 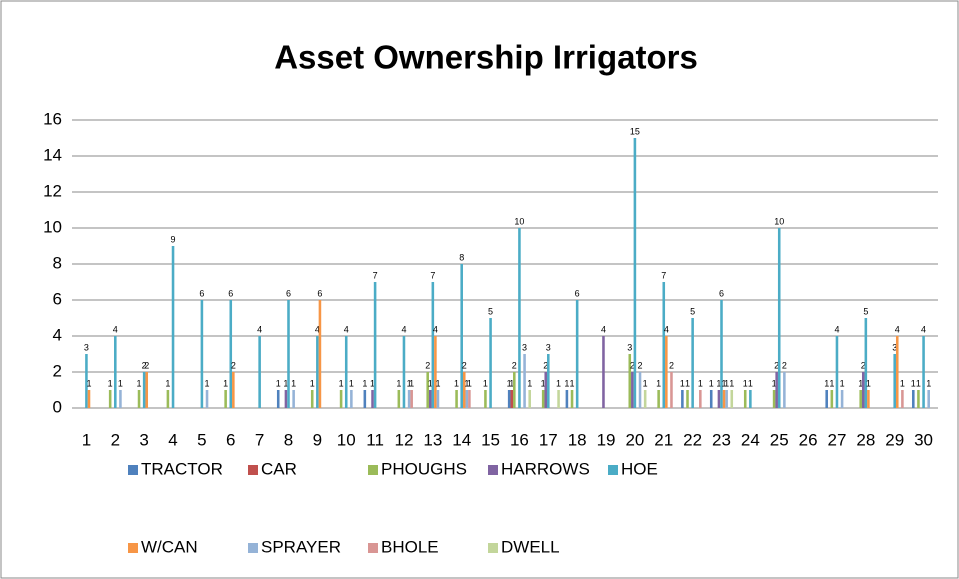 What do you see at coordinates (52, 118) in the screenshot?
I see `y-tick-label: 16` at bounding box center [52, 118].